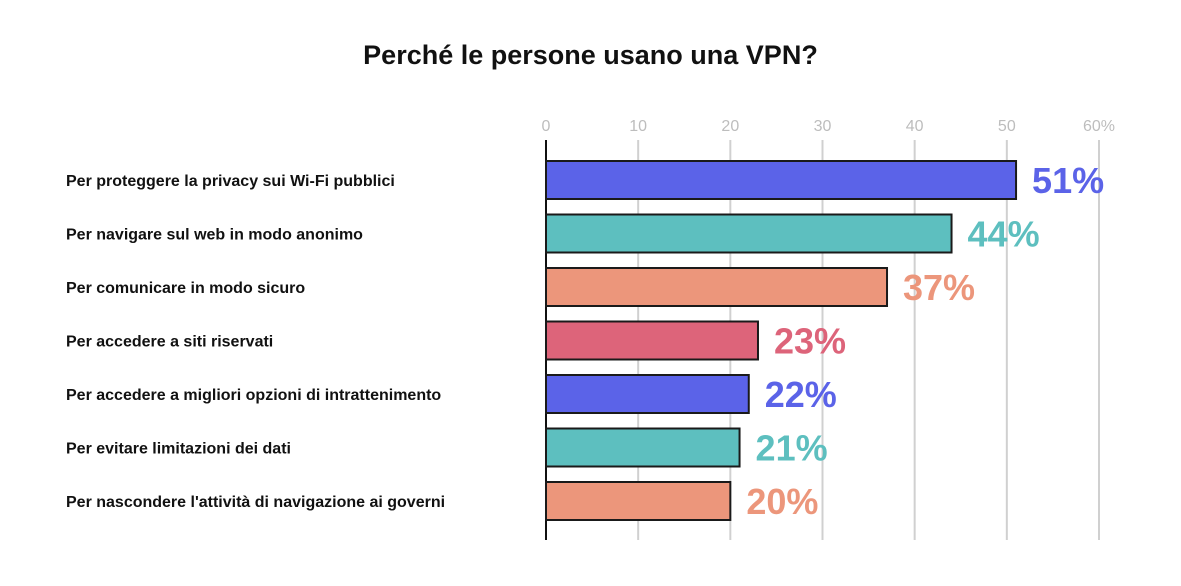 Image resolution: width=1181 pixels, height=586 pixels. I want to click on data-label: 23%, so click(810, 341).